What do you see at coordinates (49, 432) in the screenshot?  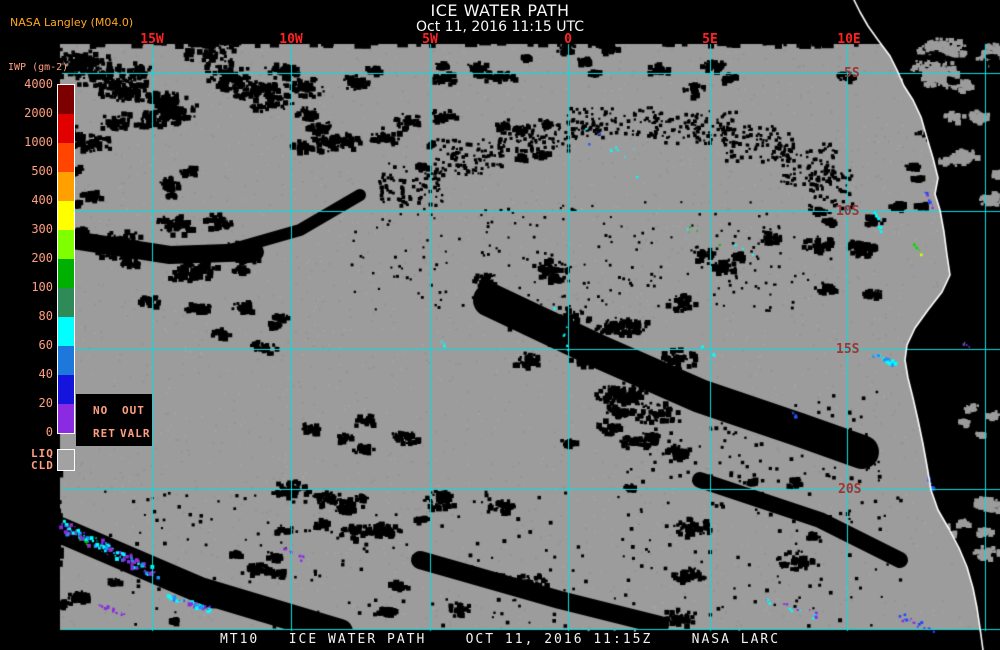 I see `colorbar-tick: 0` at bounding box center [49, 432].